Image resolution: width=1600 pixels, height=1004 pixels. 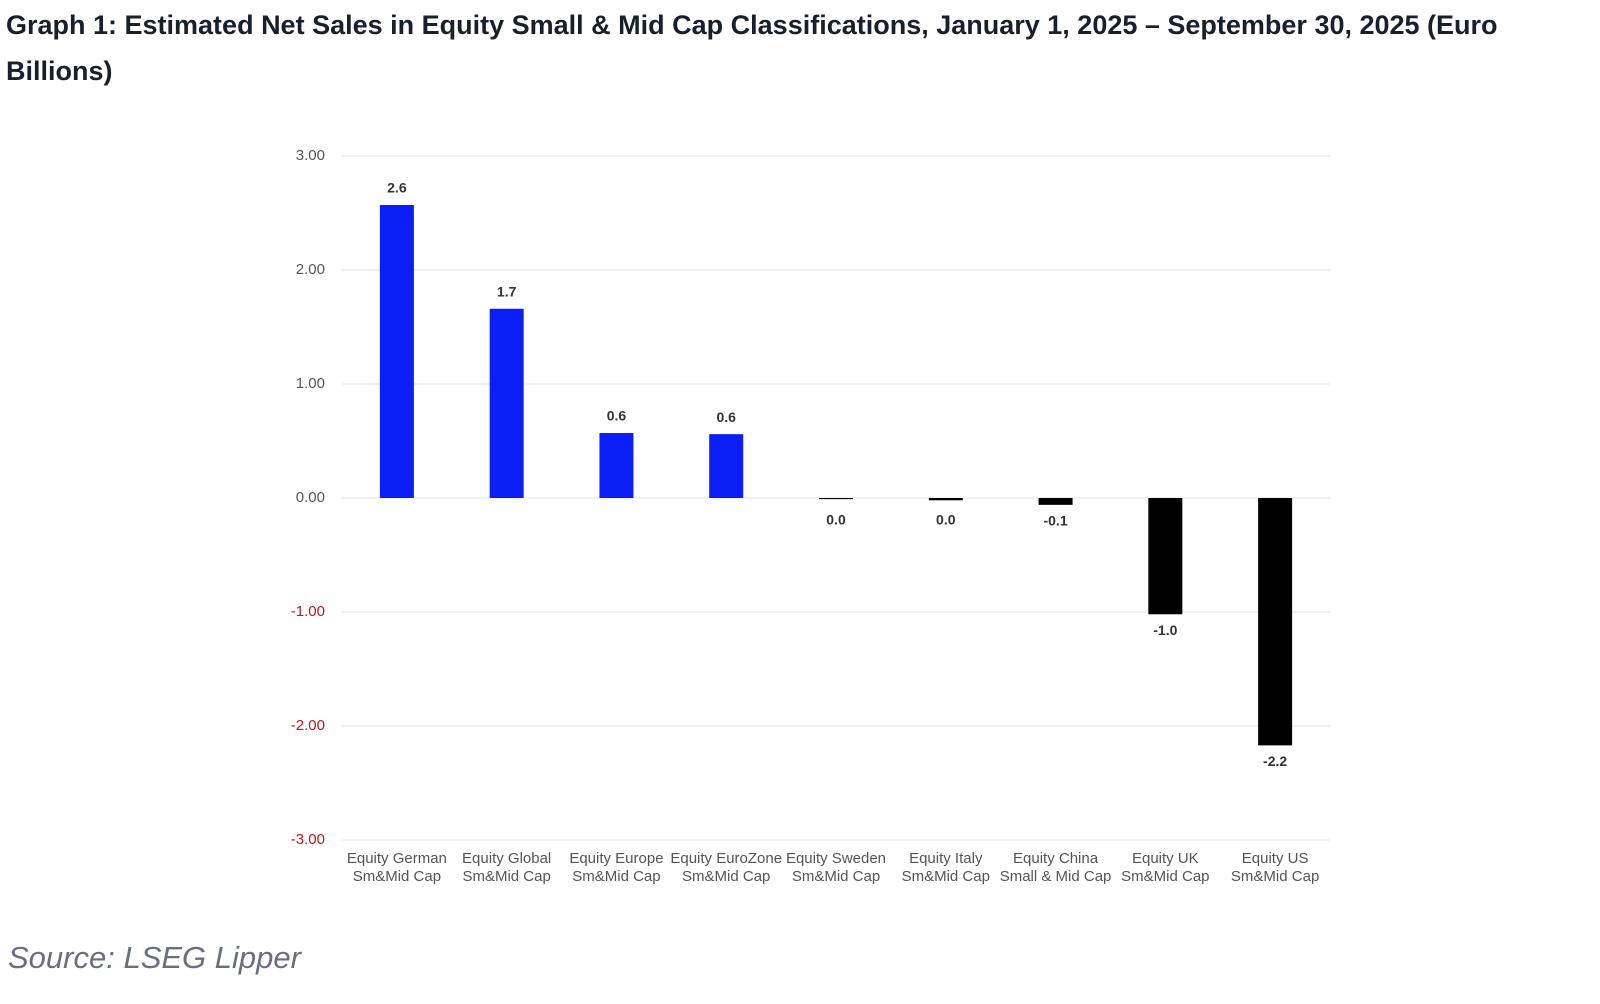 What do you see at coordinates (308, 839) in the screenshot?
I see `y-tick-label: -3.00` at bounding box center [308, 839].